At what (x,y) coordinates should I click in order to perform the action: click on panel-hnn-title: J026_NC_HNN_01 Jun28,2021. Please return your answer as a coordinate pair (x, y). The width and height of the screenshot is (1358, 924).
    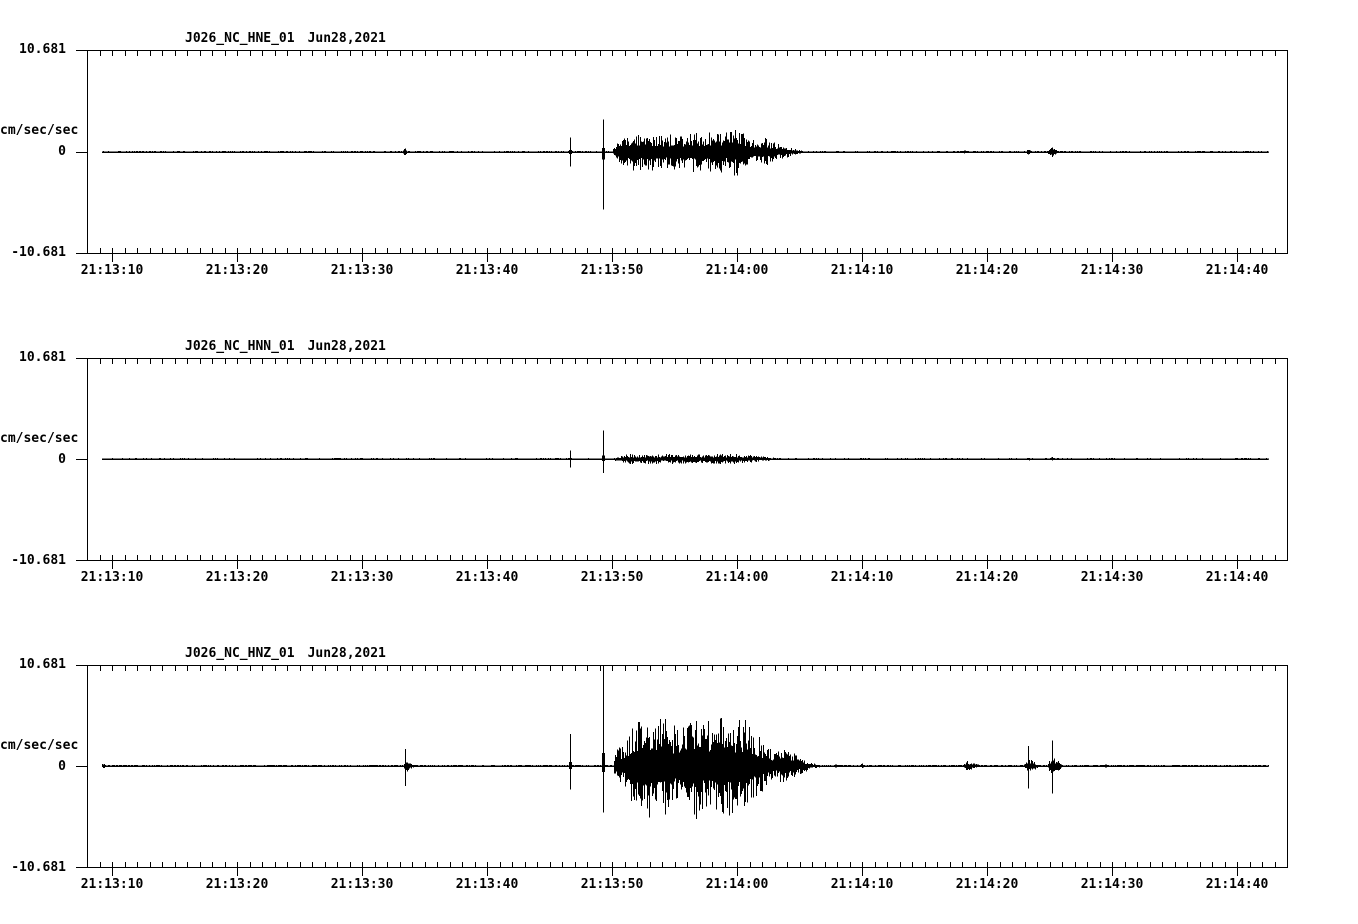
    Looking at the image, I should click on (285, 346).